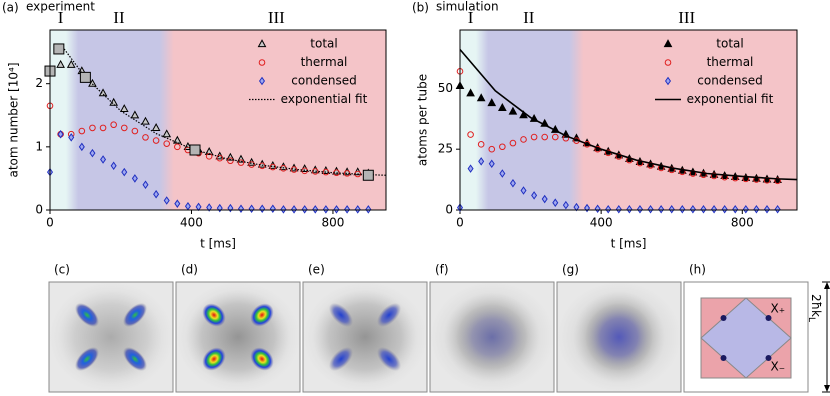 Image resolution: width=830 pixels, height=396 pixels. What do you see at coordinates (730, 99) in the screenshot?
I see `legend-label: exponential fit` at bounding box center [730, 99].